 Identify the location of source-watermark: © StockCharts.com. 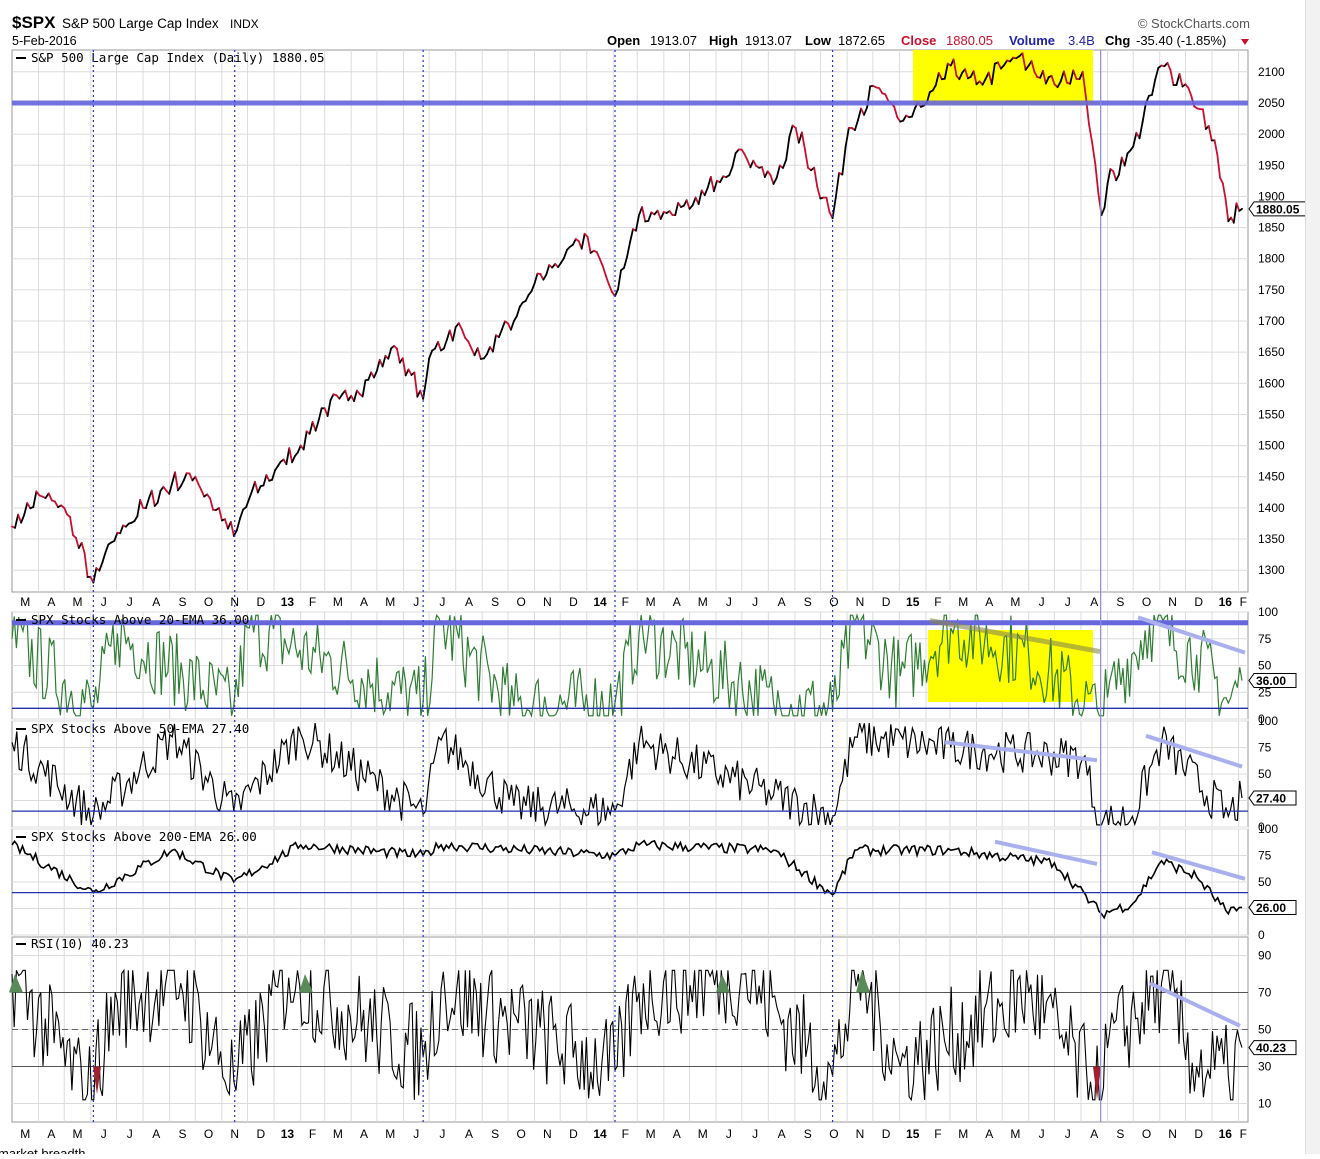
(1194, 23).